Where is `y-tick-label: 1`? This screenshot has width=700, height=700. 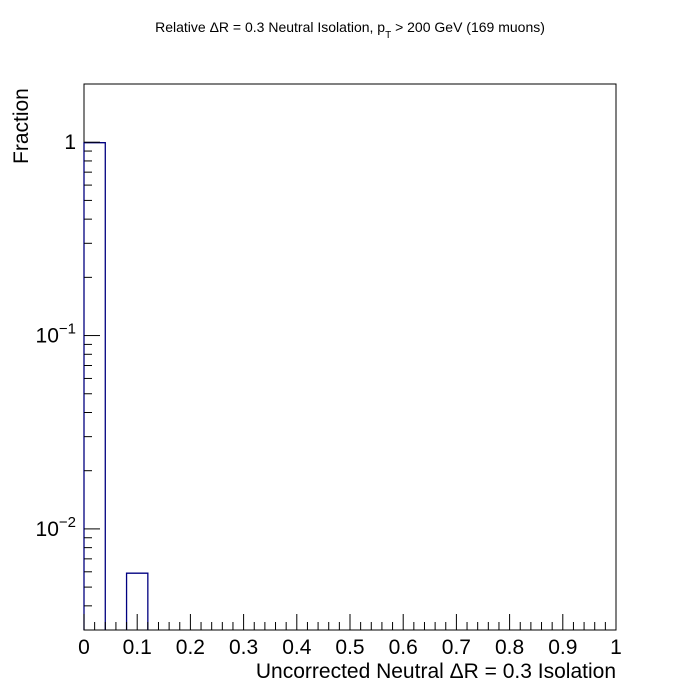 y-tick-label: 1 is located at coordinates (70, 142).